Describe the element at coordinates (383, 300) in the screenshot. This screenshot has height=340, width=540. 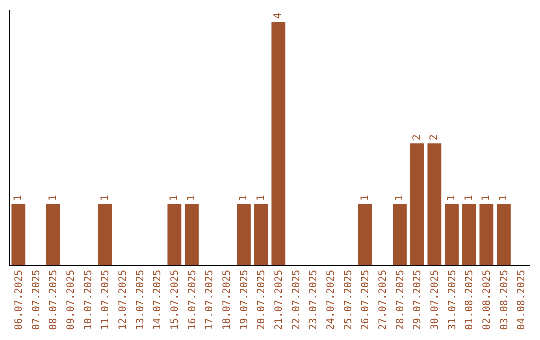
I see `x-tick-label: 27.07.2025` at that location.